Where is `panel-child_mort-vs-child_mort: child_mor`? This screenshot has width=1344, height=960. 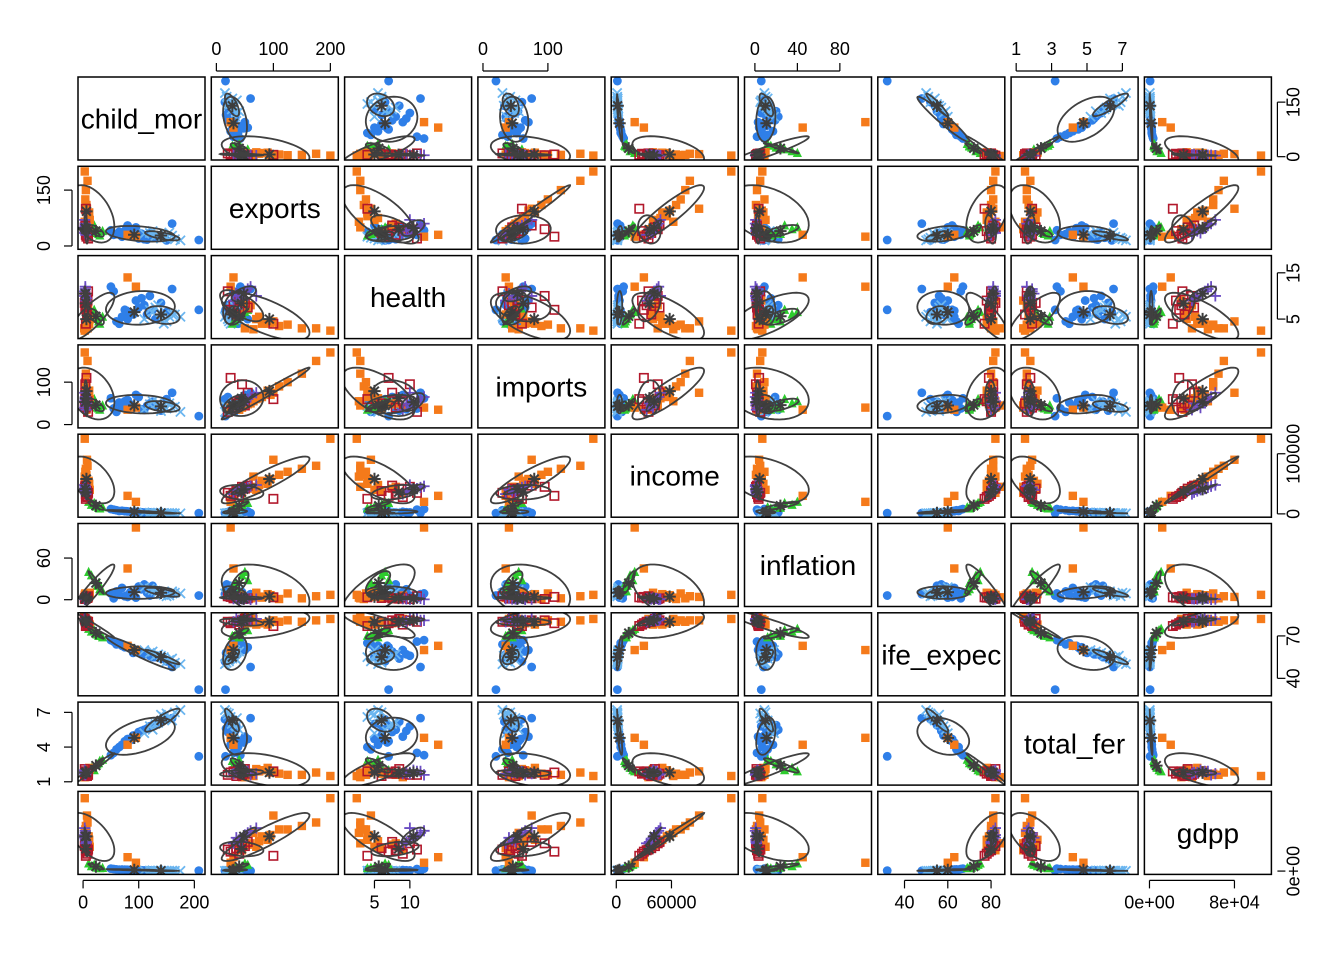
panel-child_mort-vs-child_mort: child_mor is located at coordinates (141, 118).